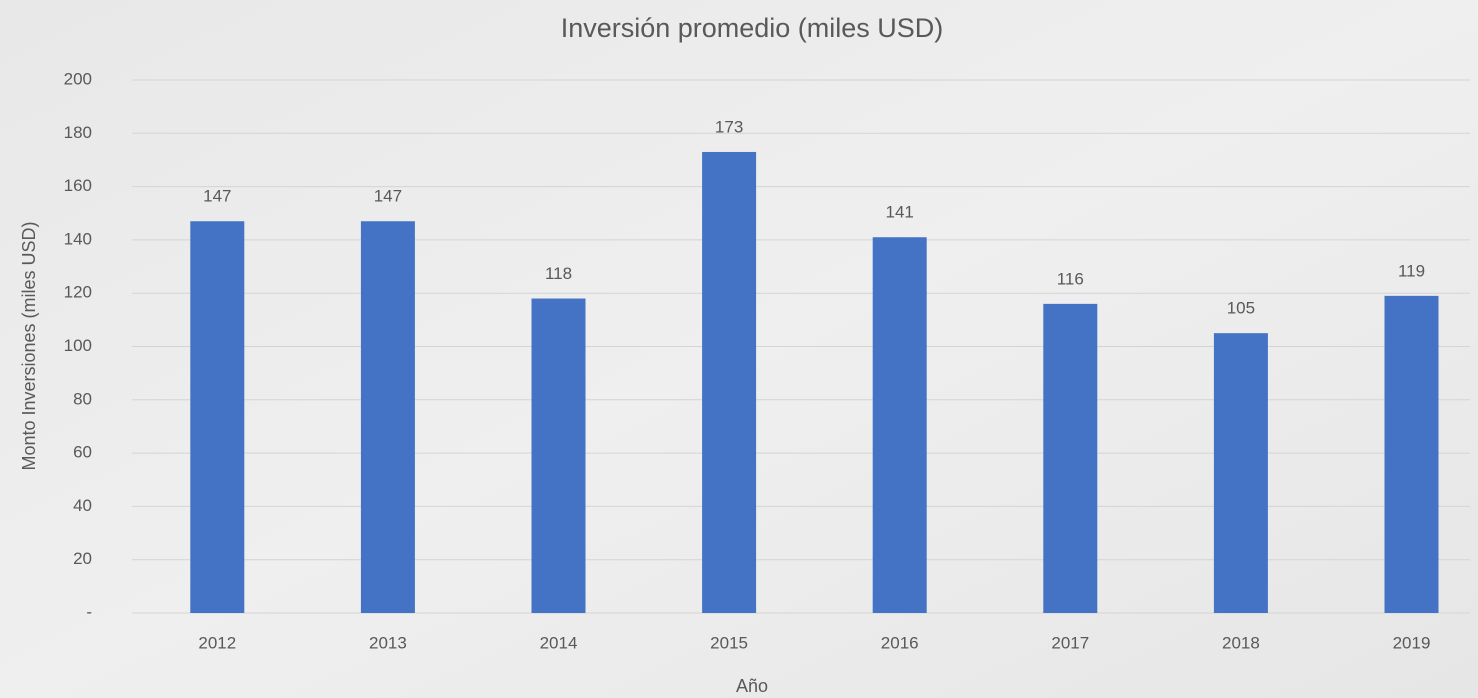  I want to click on x-tick-label: 2018, so click(1241, 642).